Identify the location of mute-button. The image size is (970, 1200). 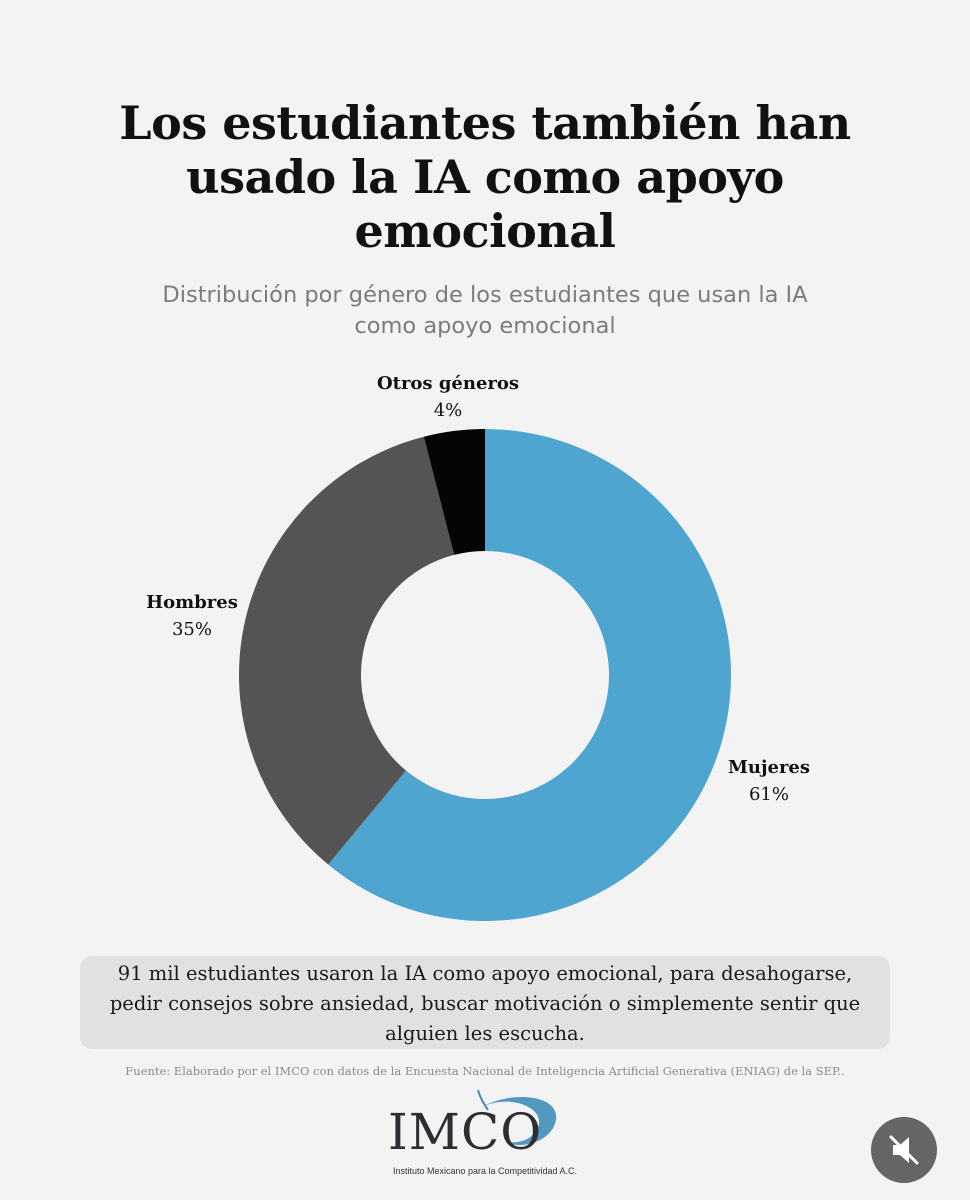
(904, 1150).